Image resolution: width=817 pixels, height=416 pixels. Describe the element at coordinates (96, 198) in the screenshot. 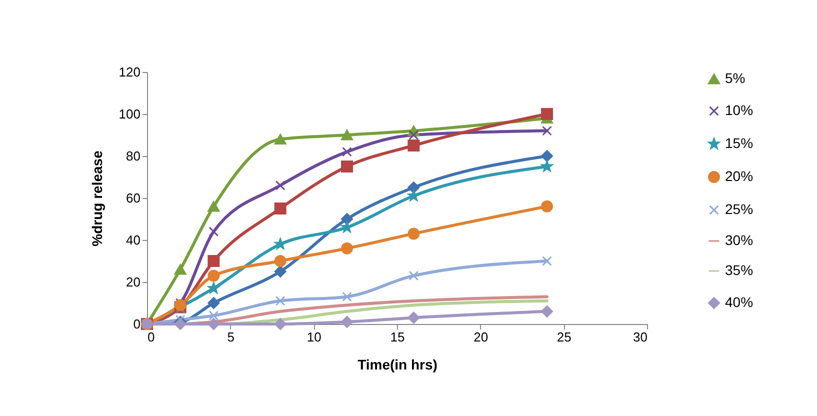

I see `y-axis-title: %drug release` at that location.